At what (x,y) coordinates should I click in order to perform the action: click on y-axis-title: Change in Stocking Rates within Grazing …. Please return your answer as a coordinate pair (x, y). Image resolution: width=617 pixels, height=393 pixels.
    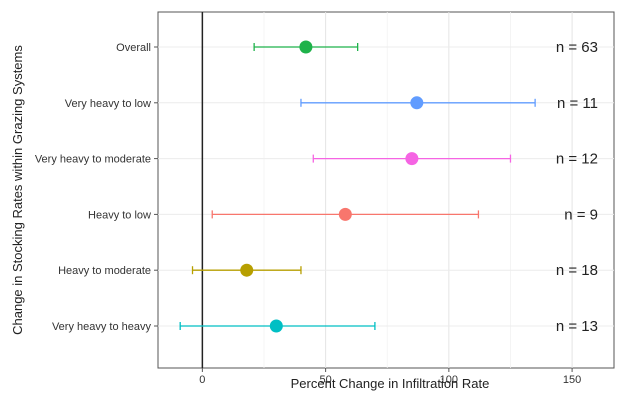
    Looking at the image, I should click on (17, 190).